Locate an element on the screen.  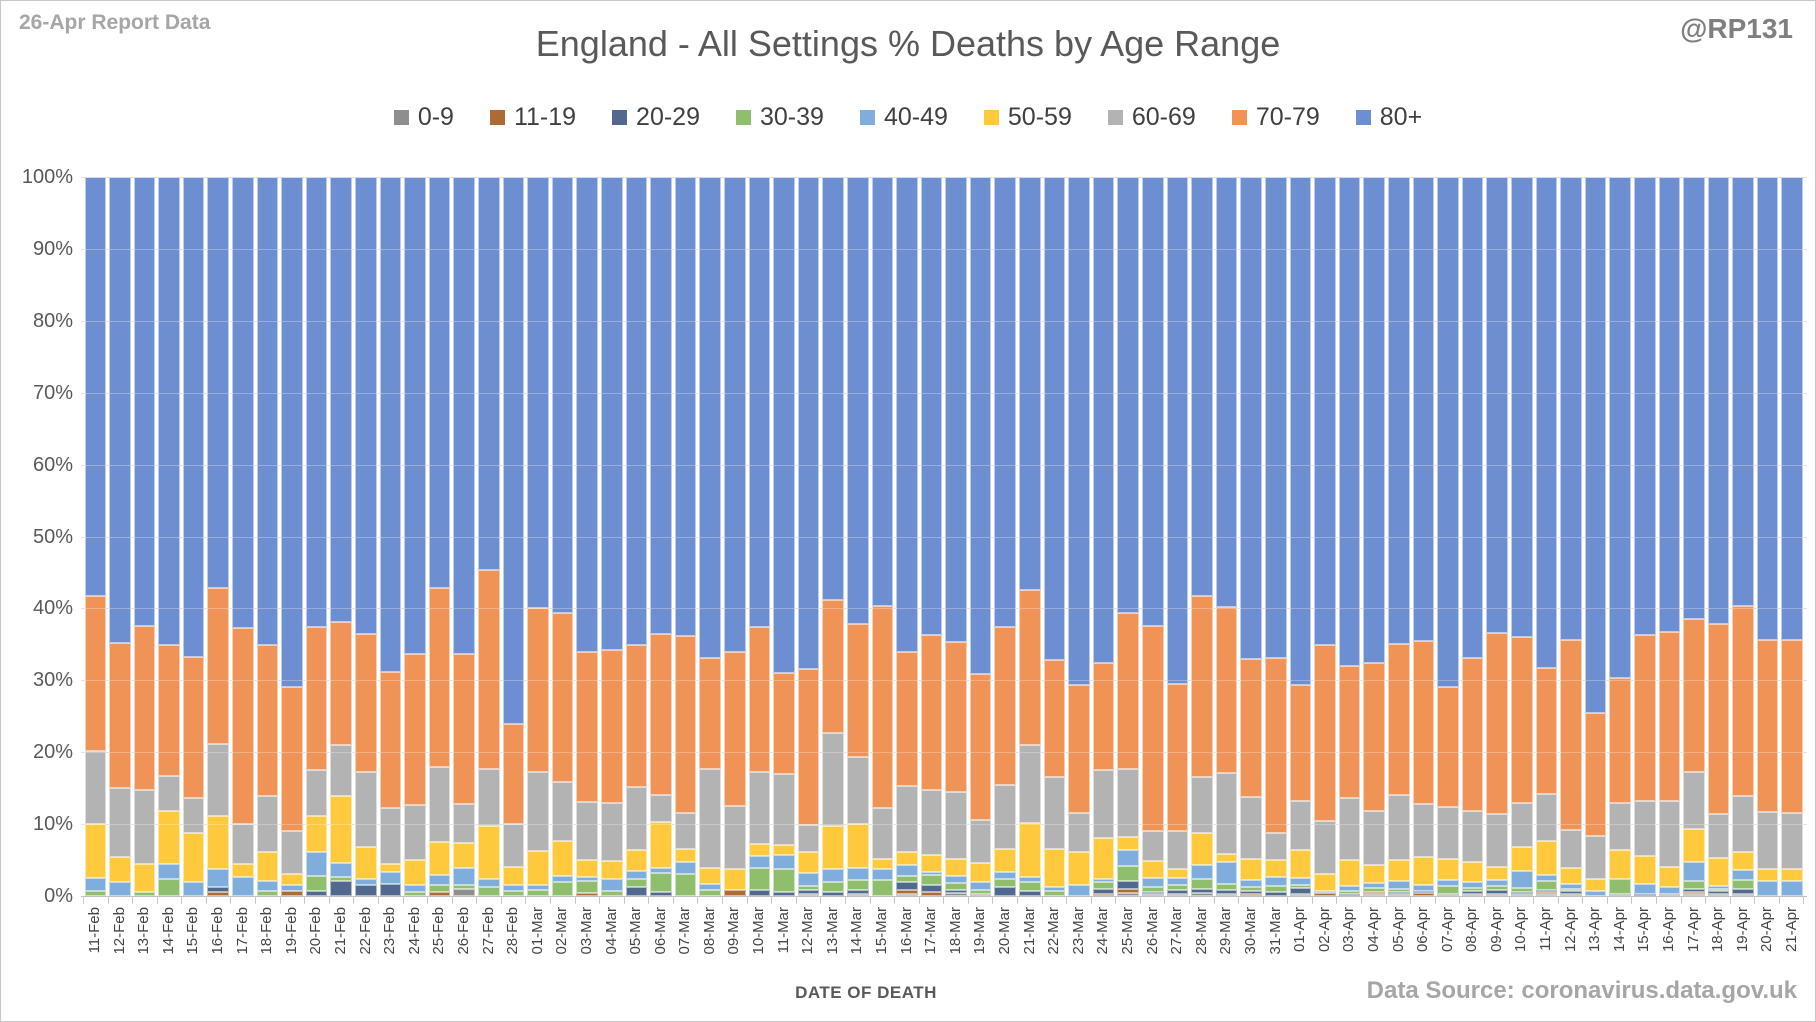
x-axis-label: 15-Feb is located at coordinates (193, 931).